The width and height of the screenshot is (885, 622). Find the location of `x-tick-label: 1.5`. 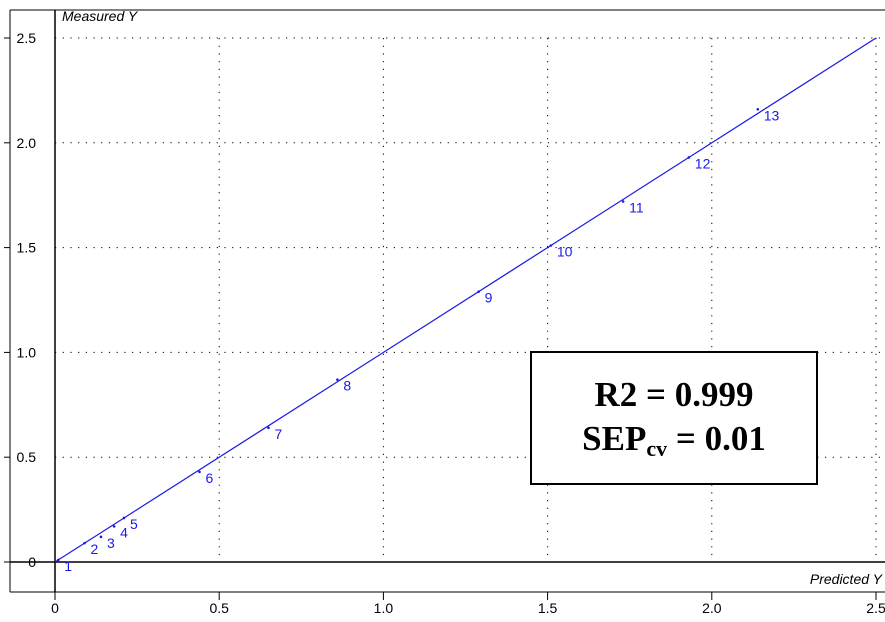

x-tick-label: 1.5 is located at coordinates (548, 608).